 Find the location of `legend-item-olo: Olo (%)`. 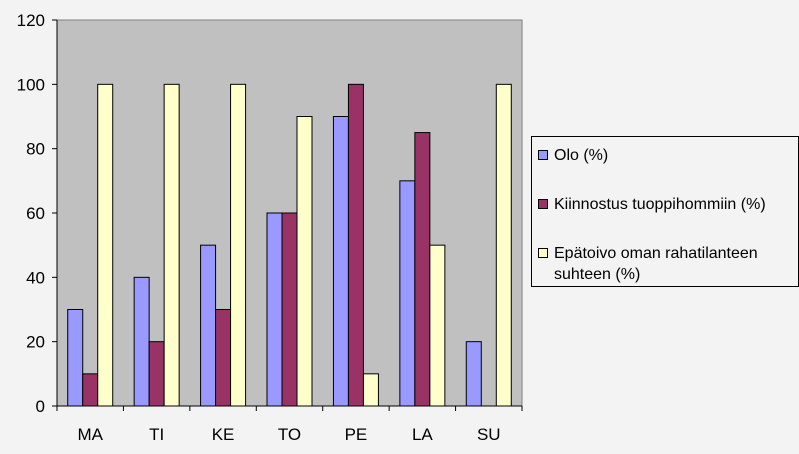

legend-item-olo: Olo (%) is located at coordinates (666, 155).